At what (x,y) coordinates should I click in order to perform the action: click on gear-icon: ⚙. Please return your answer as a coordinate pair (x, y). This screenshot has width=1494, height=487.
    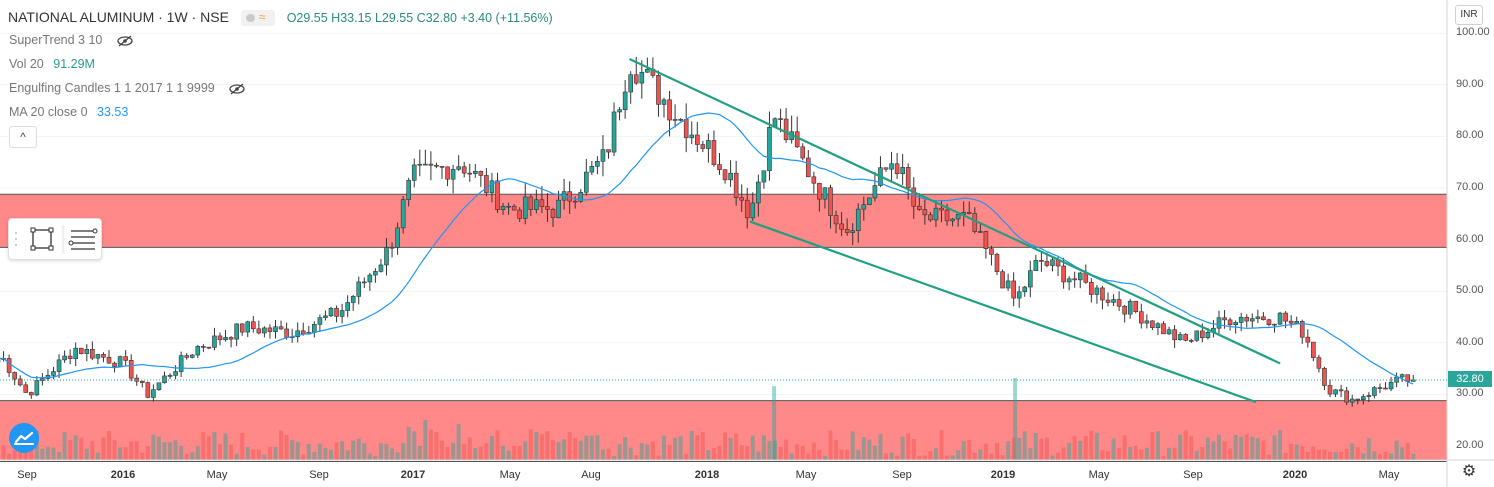
    Looking at the image, I should click on (1469, 471).